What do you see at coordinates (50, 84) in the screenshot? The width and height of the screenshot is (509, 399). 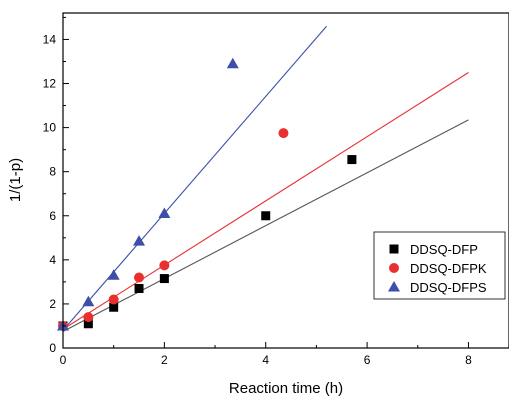 I see `y-tick-label: 12` at bounding box center [50, 84].